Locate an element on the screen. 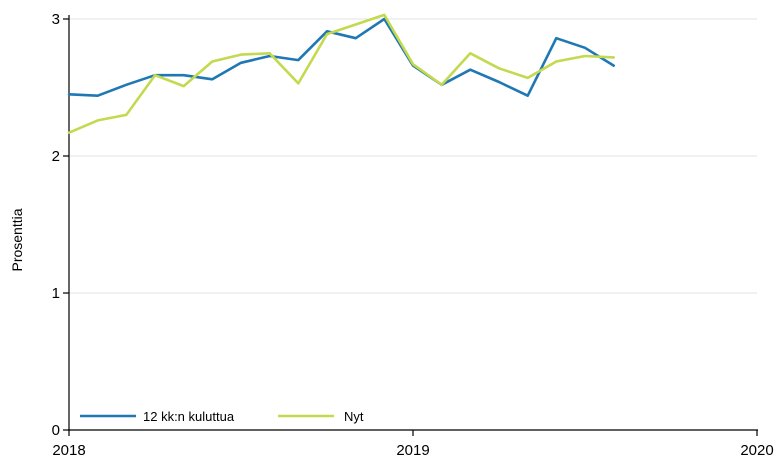 The height and width of the screenshot is (470, 777). y-tick-label-3: 3 is located at coordinates (56, 19).